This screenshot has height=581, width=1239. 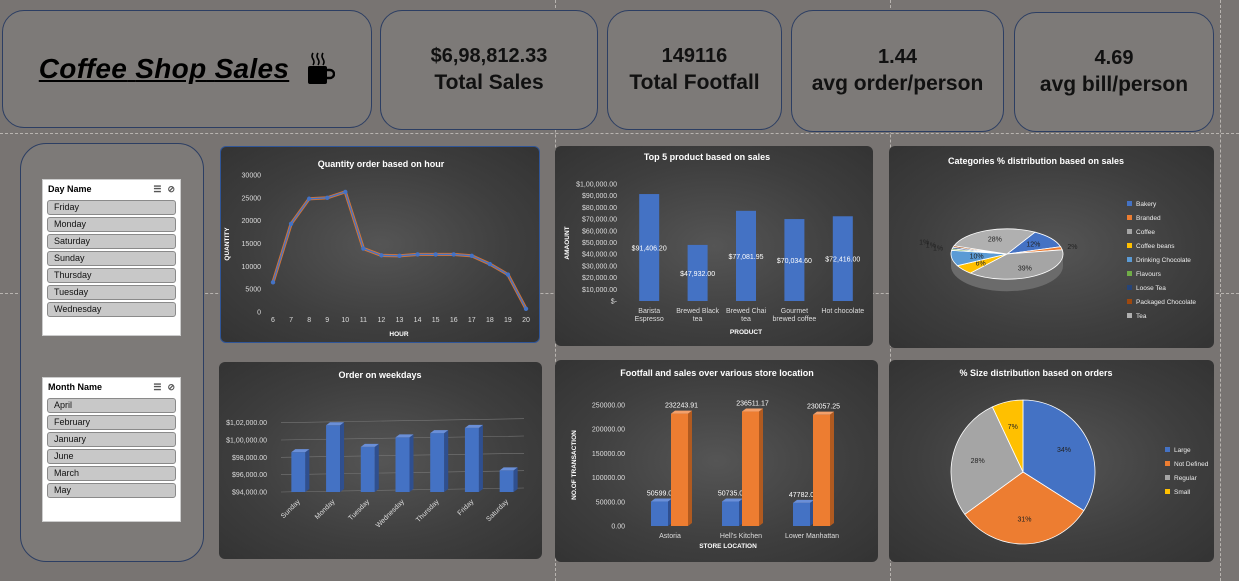 I want to click on y-tick-label: $96,000.00, so click(x=249, y=475).